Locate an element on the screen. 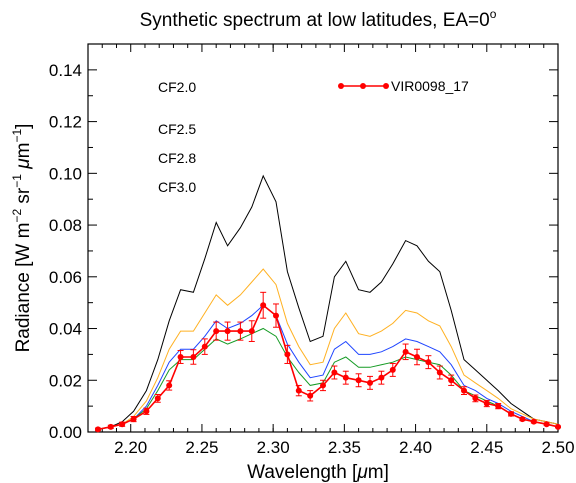 The height and width of the screenshot is (483, 576). legend-cf25: CF2.5 is located at coordinates (177, 129).